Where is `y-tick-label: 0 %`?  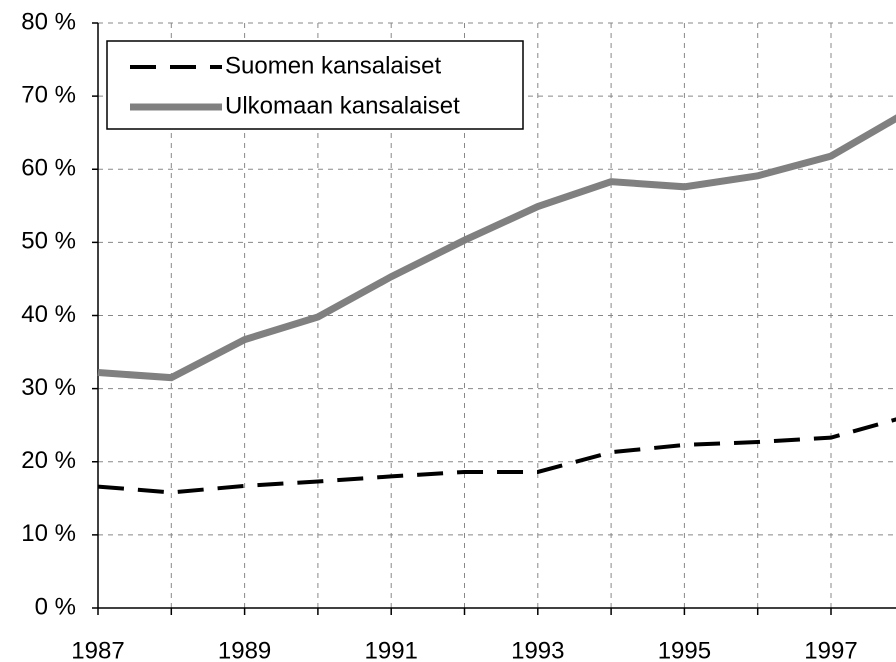
y-tick-label: 0 % is located at coordinates (55, 606).